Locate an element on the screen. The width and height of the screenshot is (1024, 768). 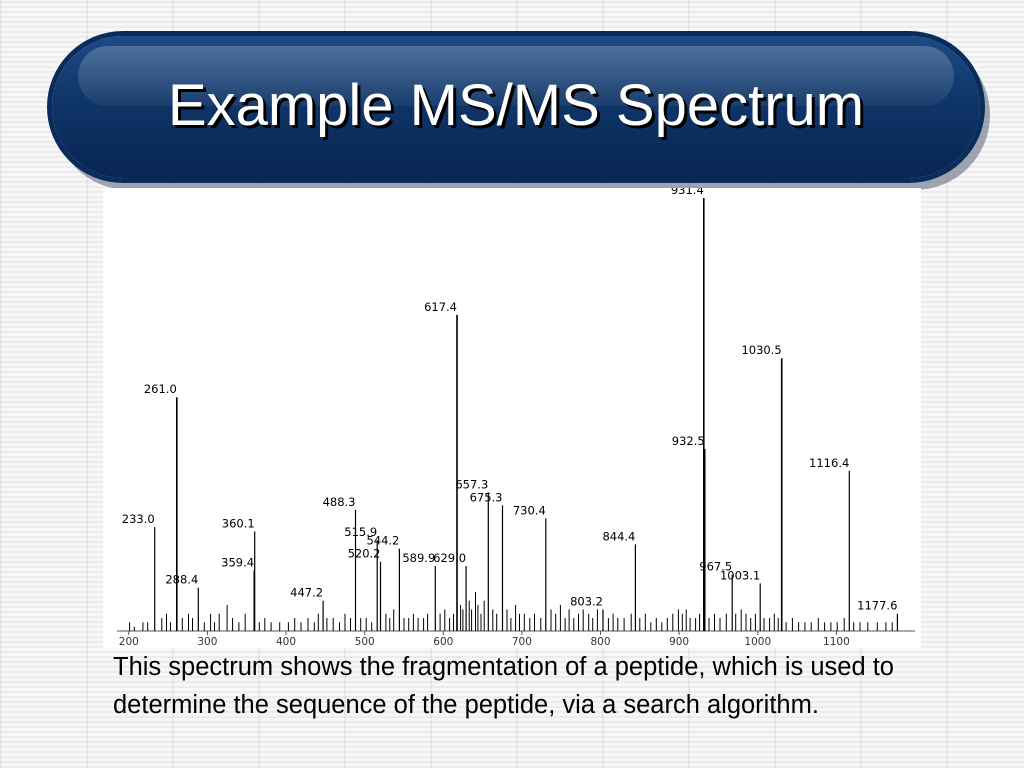
peak-label: 617.4 is located at coordinates (440, 307).